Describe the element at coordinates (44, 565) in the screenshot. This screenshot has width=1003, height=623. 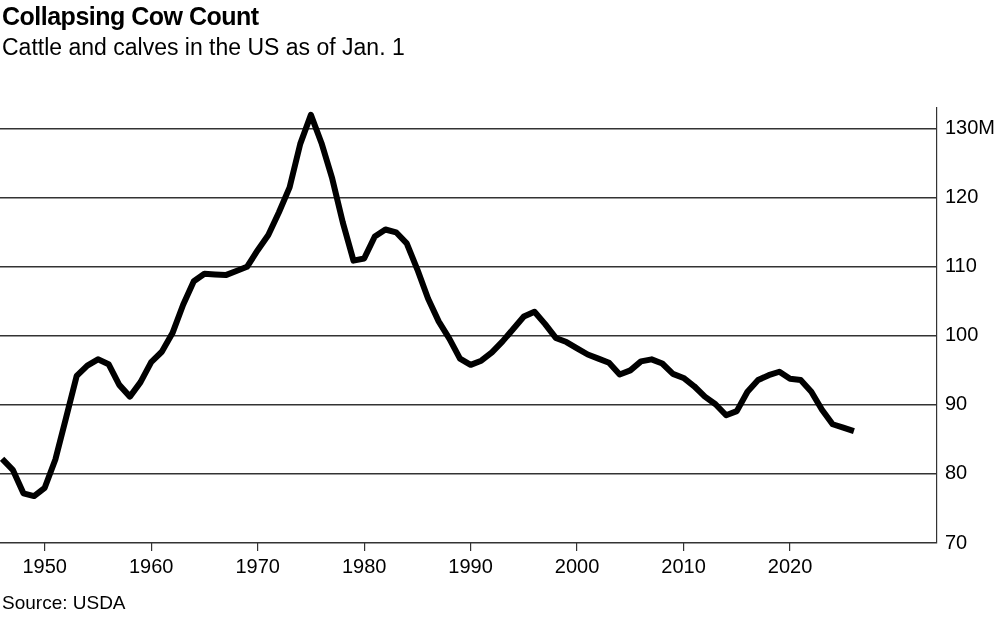
I see `x-tick-label: 1950` at that location.